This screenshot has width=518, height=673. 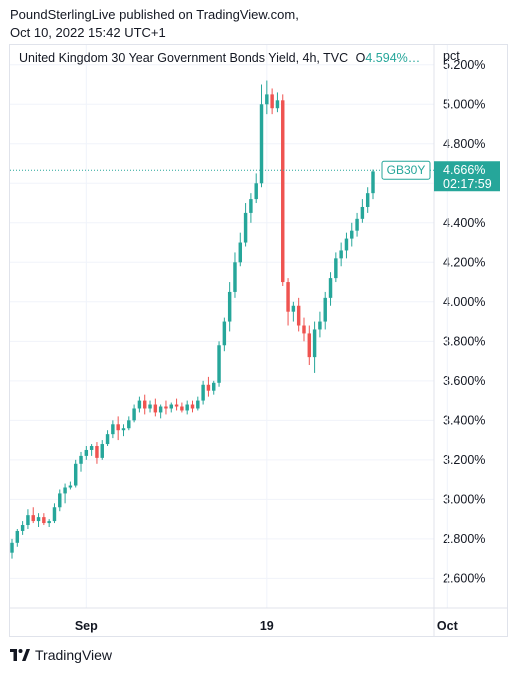 What do you see at coordinates (464, 578) in the screenshot?
I see `y-tick-label: 2.600%` at bounding box center [464, 578].